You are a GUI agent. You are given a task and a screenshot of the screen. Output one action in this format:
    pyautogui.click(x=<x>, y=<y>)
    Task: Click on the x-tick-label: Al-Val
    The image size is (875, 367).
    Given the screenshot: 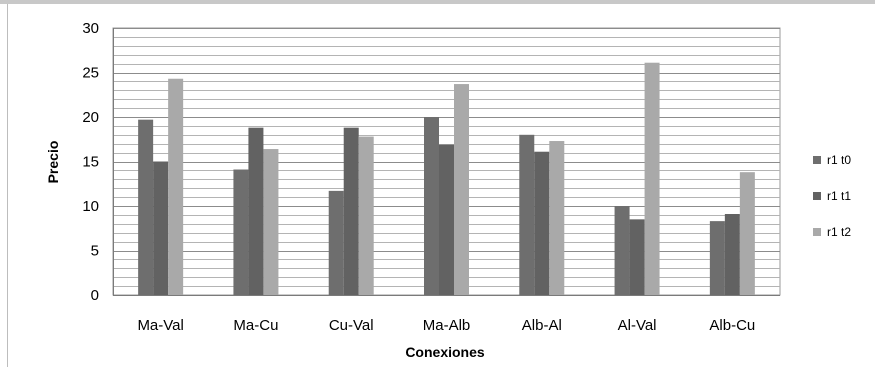 What is the action you would take?
    pyautogui.click(x=637, y=325)
    